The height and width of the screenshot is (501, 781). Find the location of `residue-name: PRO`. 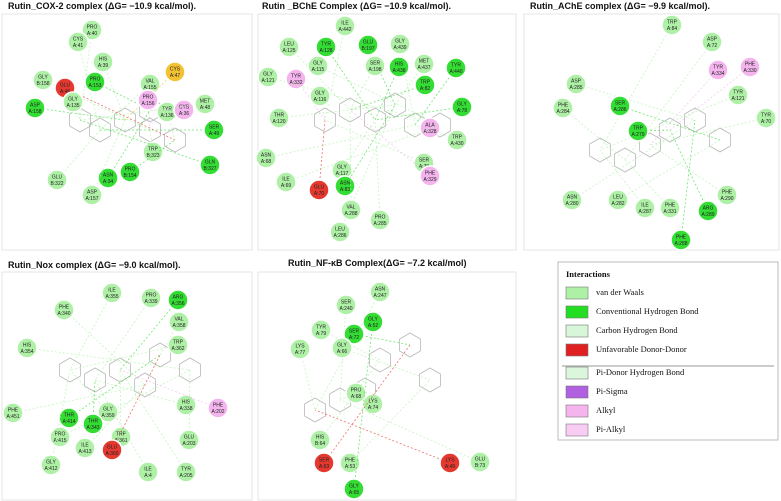

residue-name: PRO is located at coordinates (380, 217).